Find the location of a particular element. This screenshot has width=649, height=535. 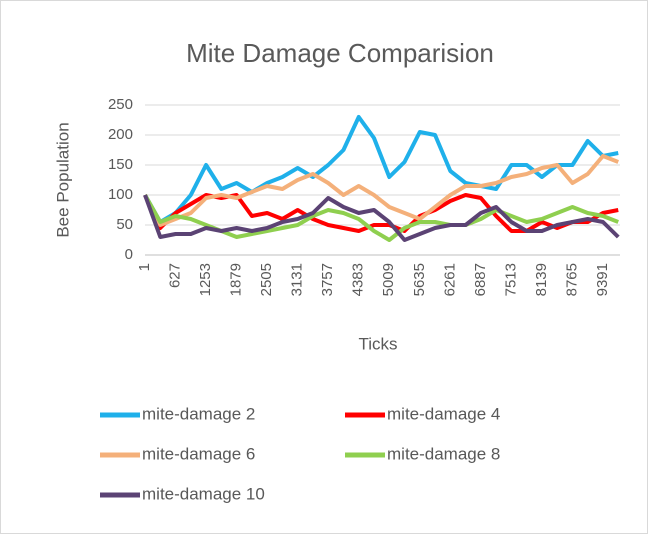

legend-label: mite-damage 6 is located at coordinates (198, 453).